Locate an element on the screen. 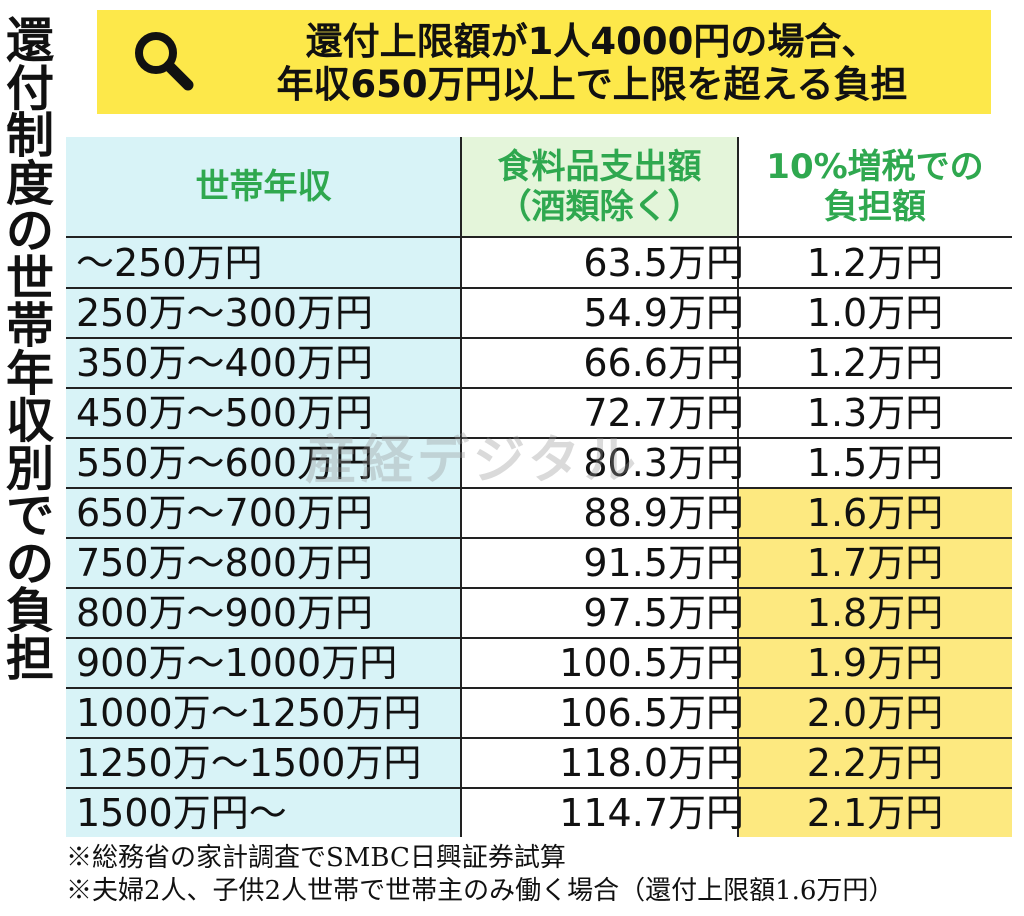 Image resolution: width=1024 pixels, height=916 pixels. vertical-title-char: 年 is located at coordinates (29, 373).